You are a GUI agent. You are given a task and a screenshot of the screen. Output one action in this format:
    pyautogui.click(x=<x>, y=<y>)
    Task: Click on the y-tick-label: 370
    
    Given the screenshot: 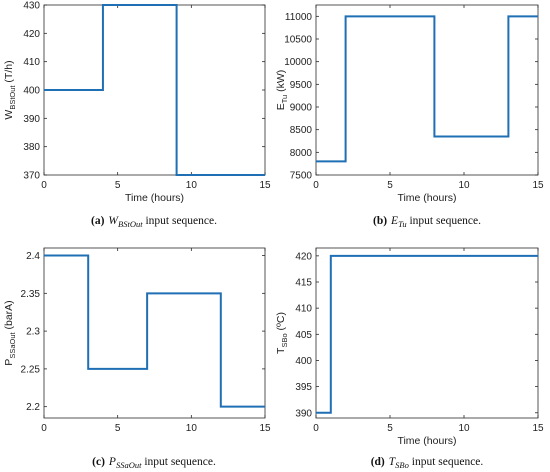 What is the action you would take?
    pyautogui.click(x=31, y=176)
    